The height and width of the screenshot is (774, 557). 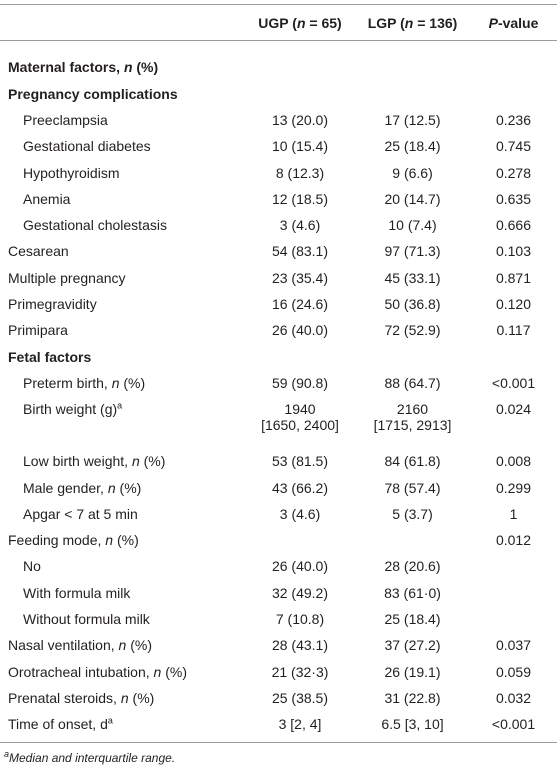 I want to click on text: 7 (10.8), so click(x=300, y=618).